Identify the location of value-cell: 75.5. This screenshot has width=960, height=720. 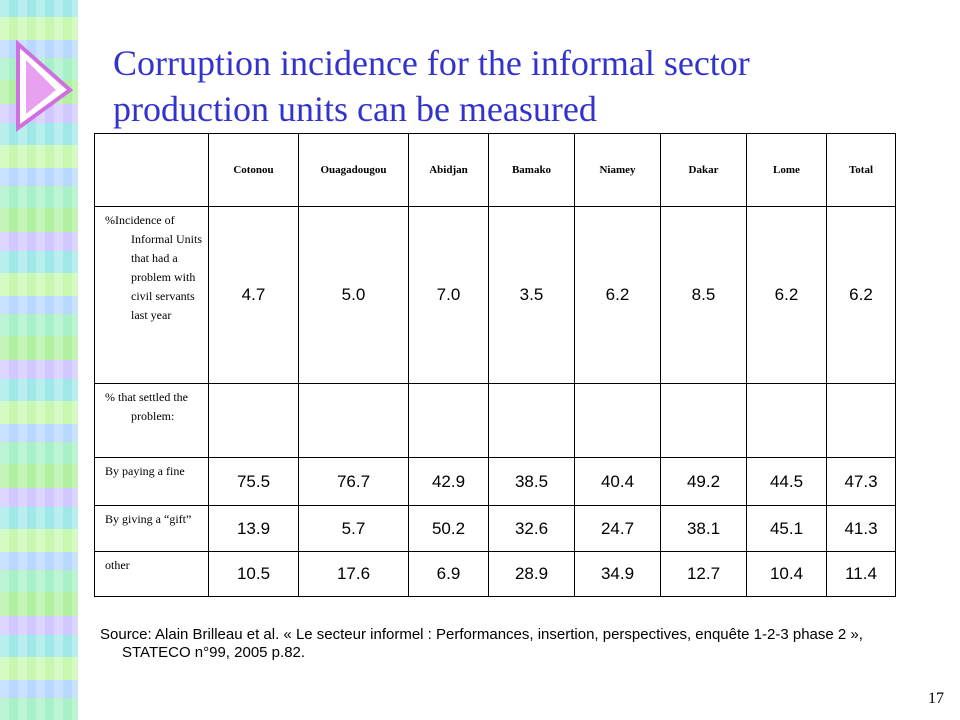
(253, 481).